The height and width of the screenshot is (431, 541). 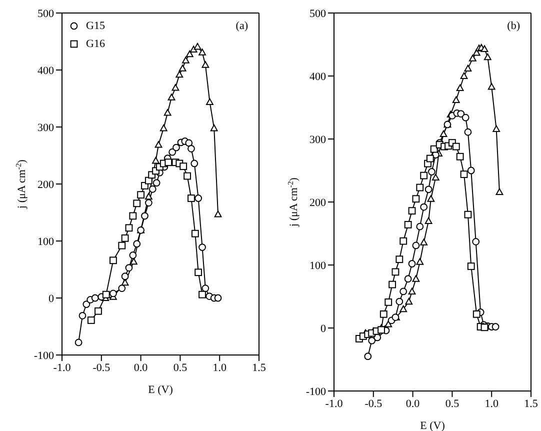 I want to click on legend-label: G15, so click(x=95, y=26).